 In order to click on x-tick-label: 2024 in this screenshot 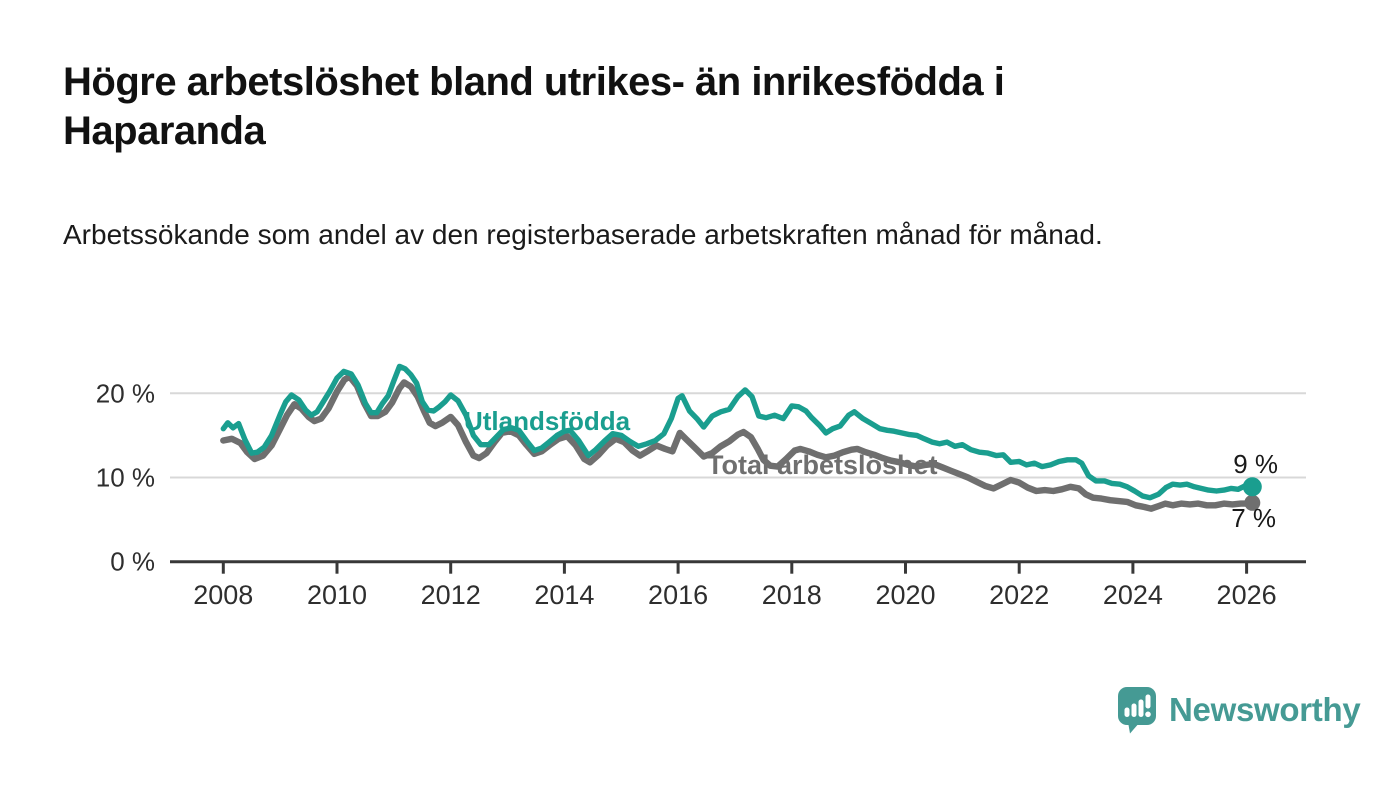, I will do `click(1133, 595)`.